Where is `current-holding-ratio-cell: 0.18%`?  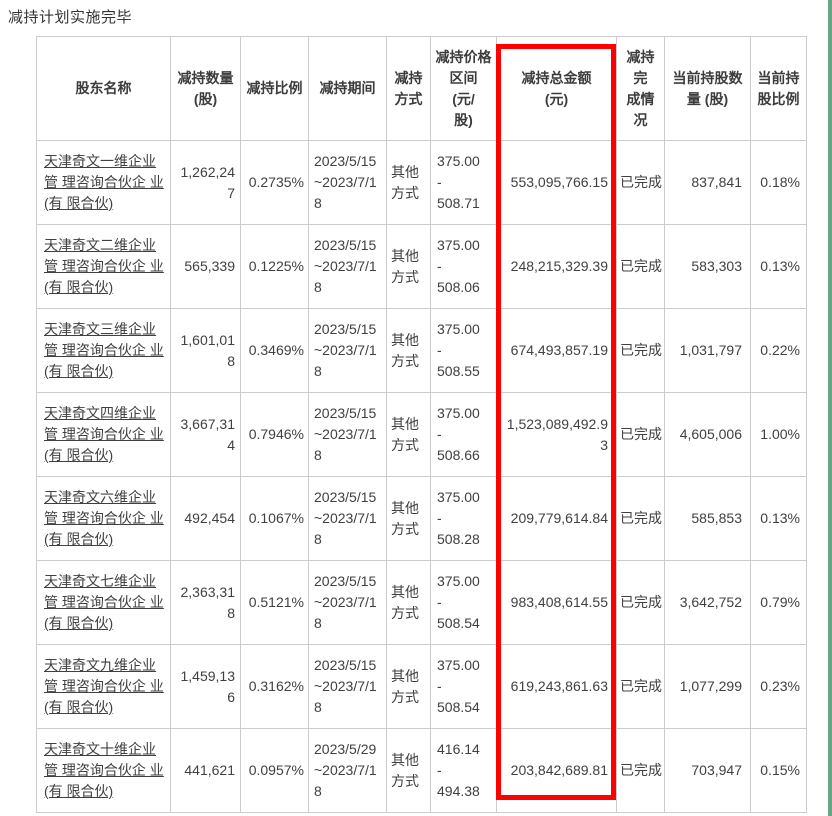 current-holding-ratio-cell: 0.18% is located at coordinates (778, 182).